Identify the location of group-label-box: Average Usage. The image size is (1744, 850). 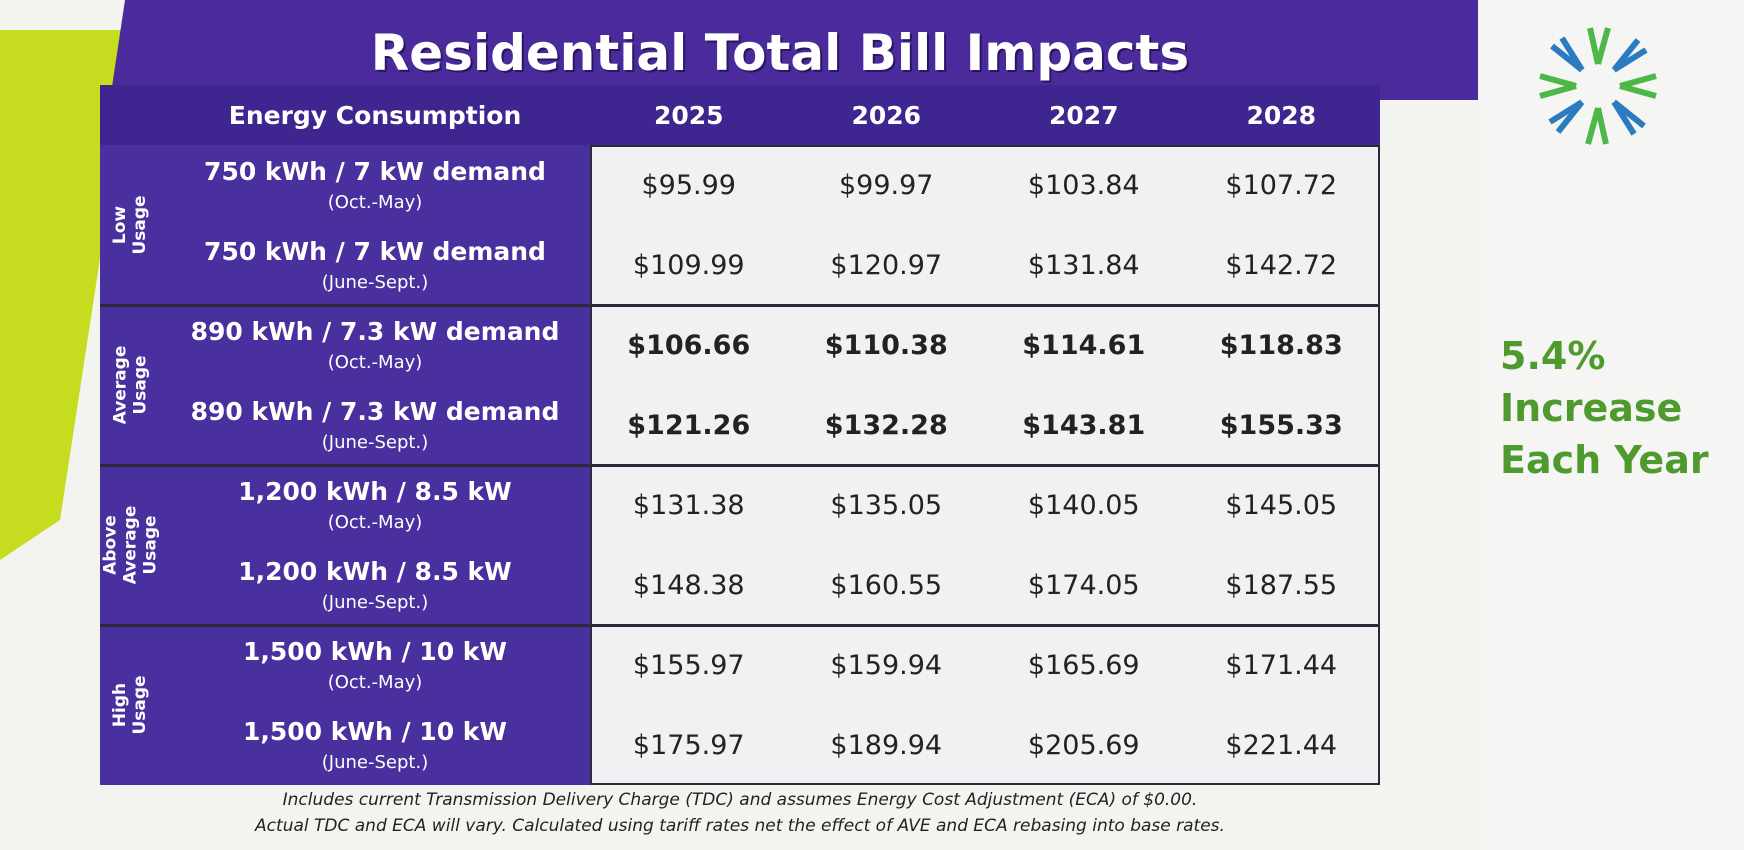
(130, 385).